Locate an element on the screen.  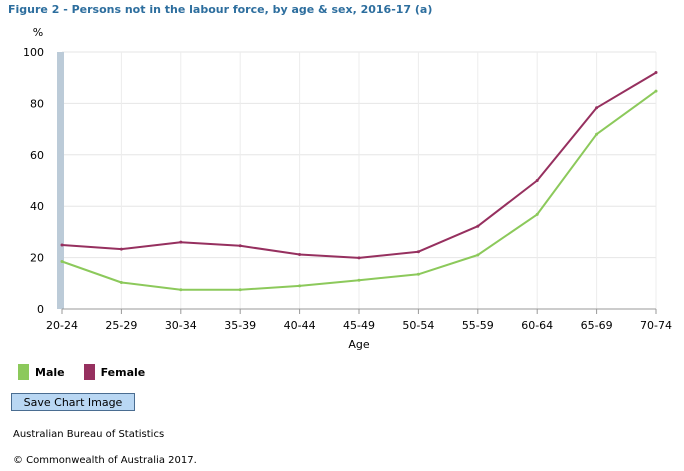
legend-swatch-female is located at coordinates (89, 372).